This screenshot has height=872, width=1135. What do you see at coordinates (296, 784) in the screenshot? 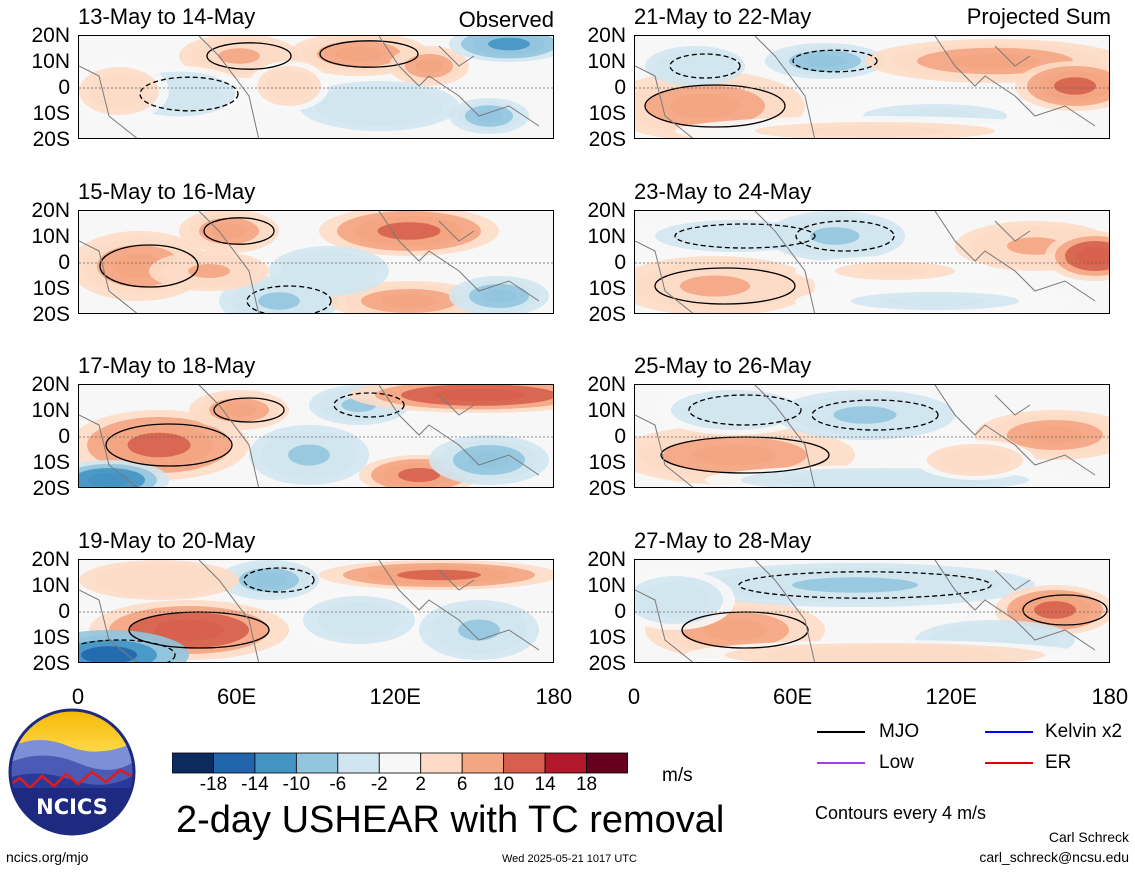
I see `colorbar-tick-label: -10` at bounding box center [296, 784].